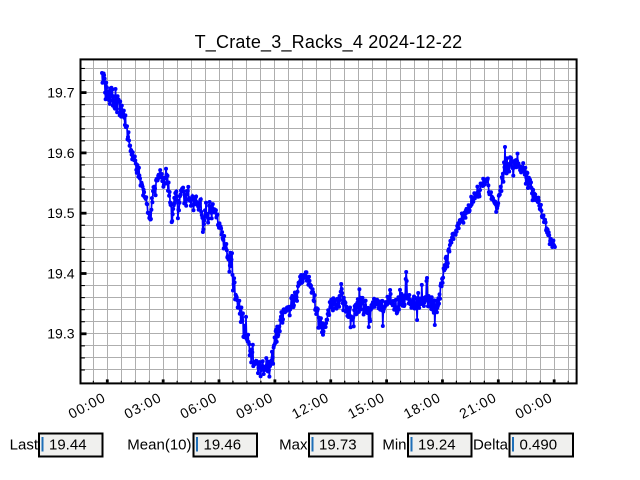  Describe the element at coordinates (60, 153) in the screenshot. I see `svg-text: 19.6` at that location.